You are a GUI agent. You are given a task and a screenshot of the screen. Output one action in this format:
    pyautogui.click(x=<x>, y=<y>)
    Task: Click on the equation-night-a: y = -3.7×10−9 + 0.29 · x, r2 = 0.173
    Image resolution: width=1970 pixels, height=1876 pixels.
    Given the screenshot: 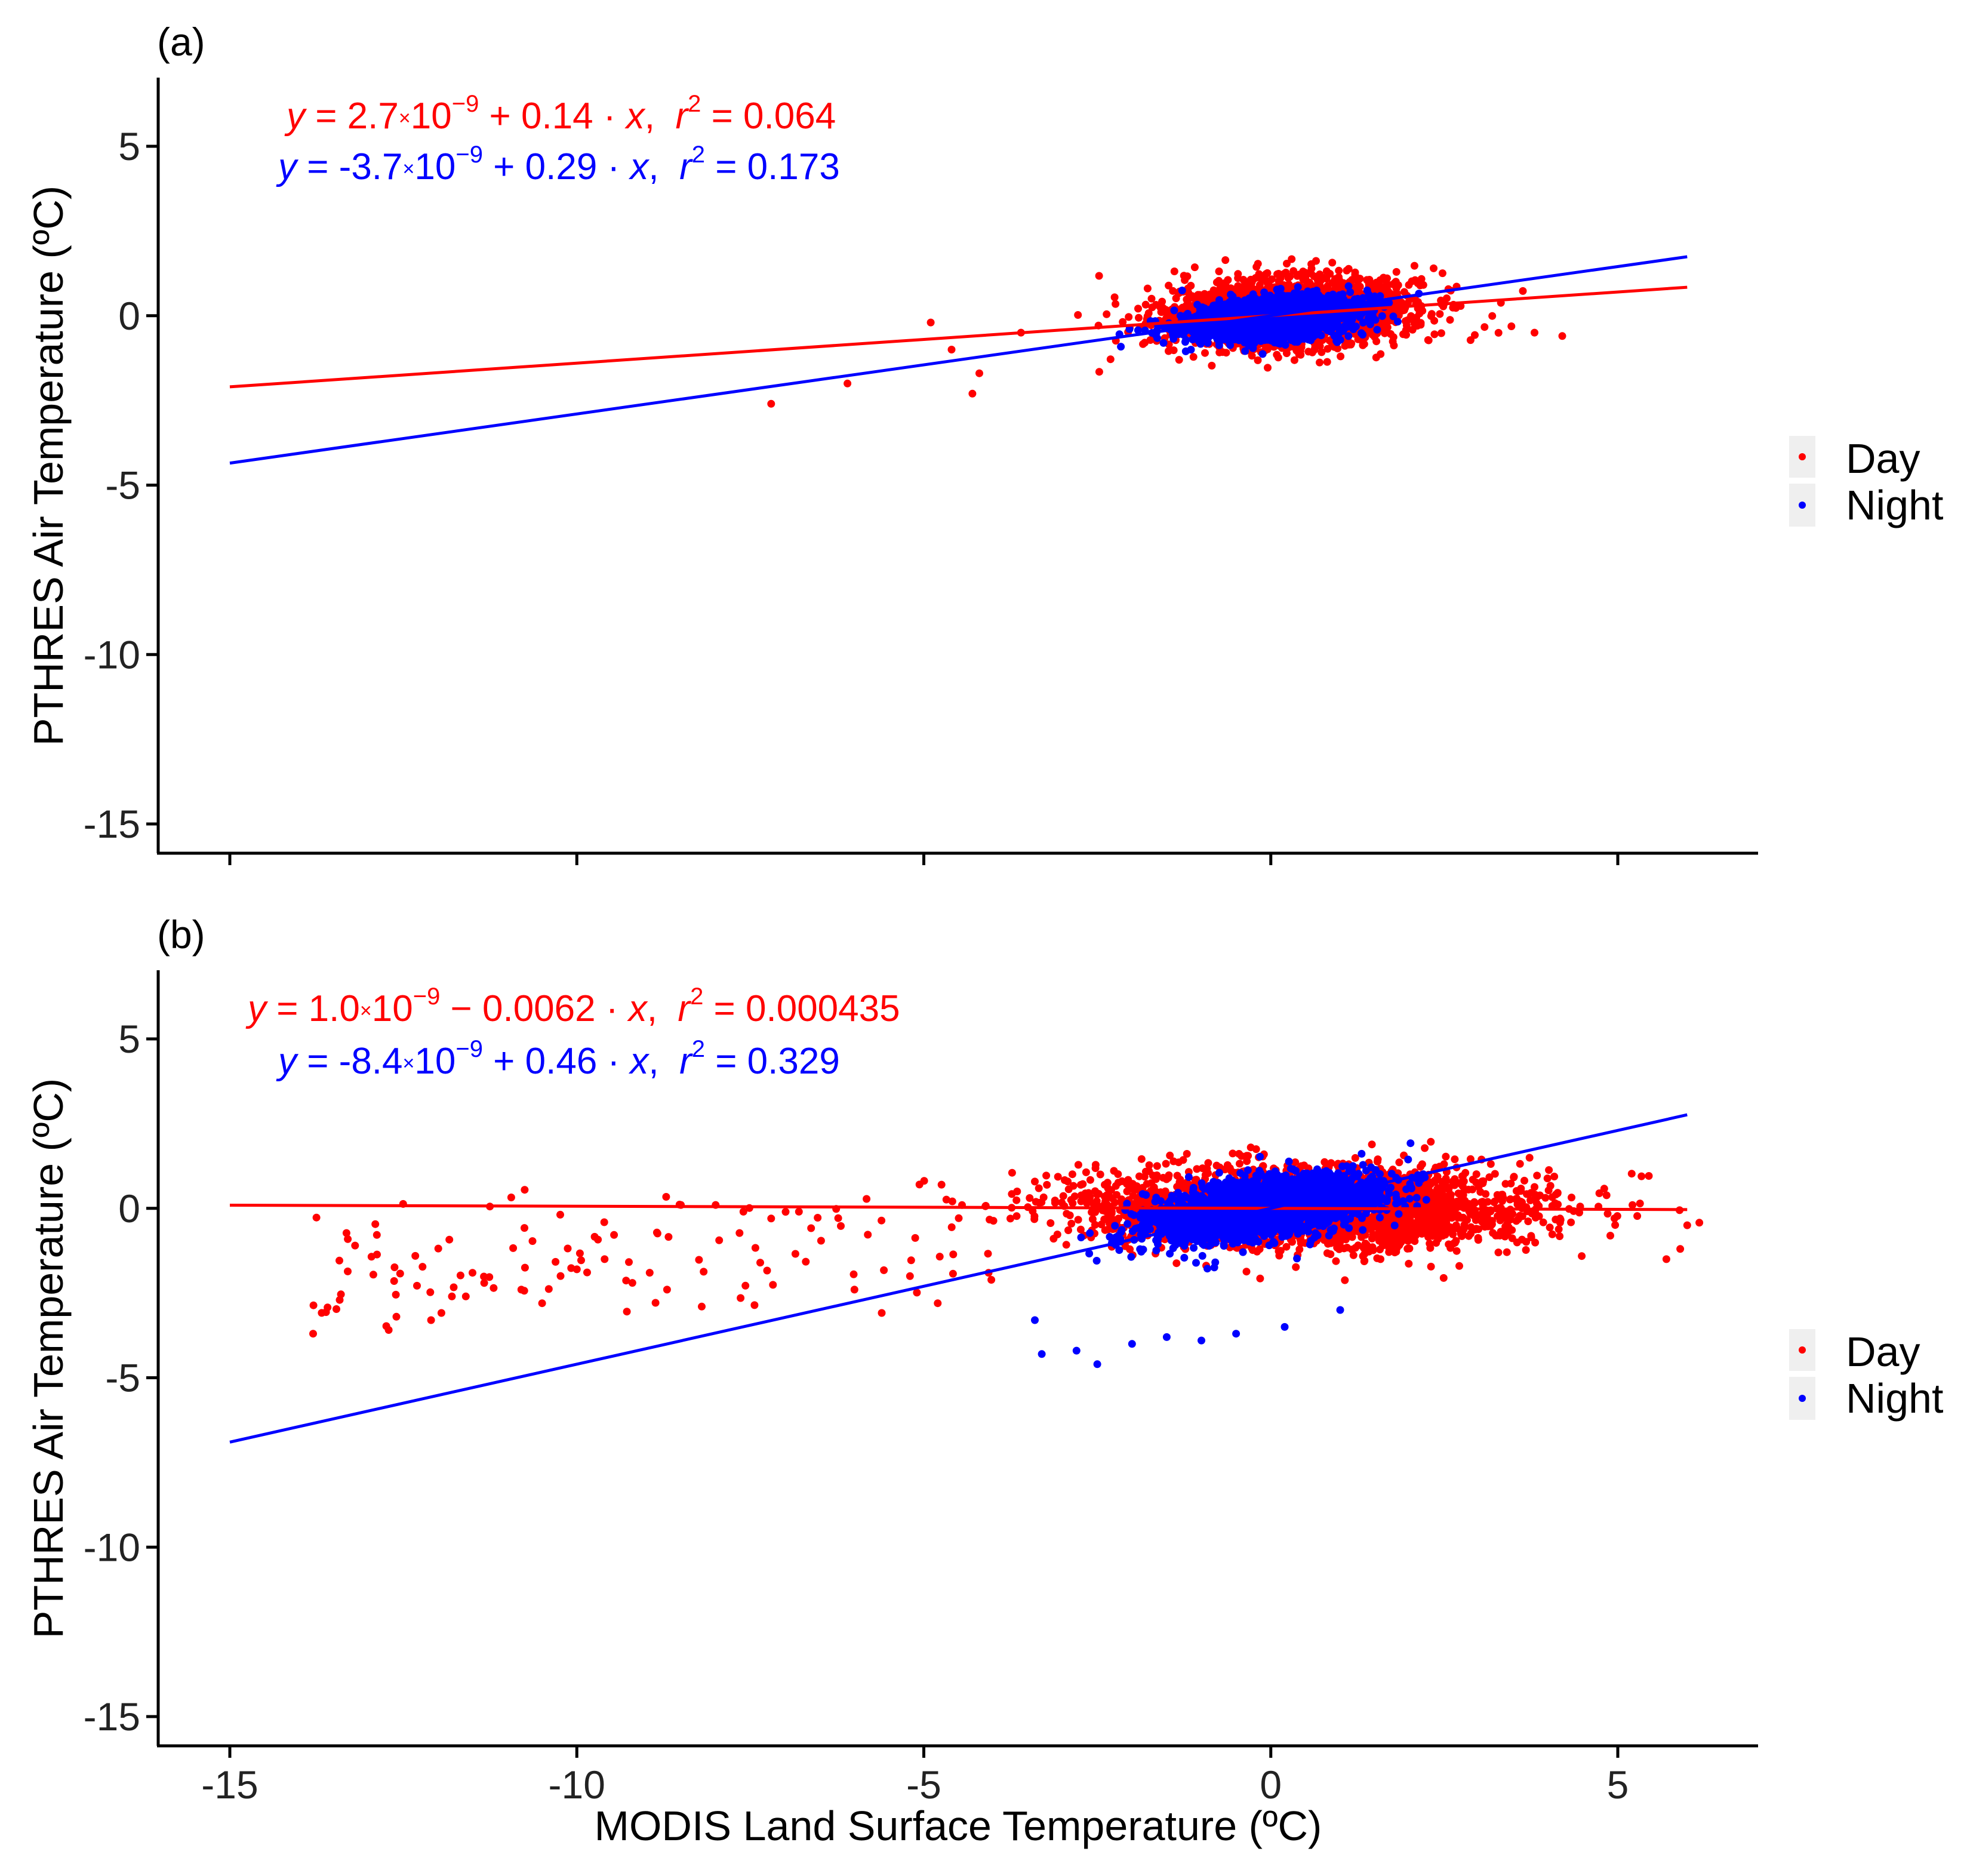 What is the action you would take?
    pyautogui.click(x=558, y=164)
    